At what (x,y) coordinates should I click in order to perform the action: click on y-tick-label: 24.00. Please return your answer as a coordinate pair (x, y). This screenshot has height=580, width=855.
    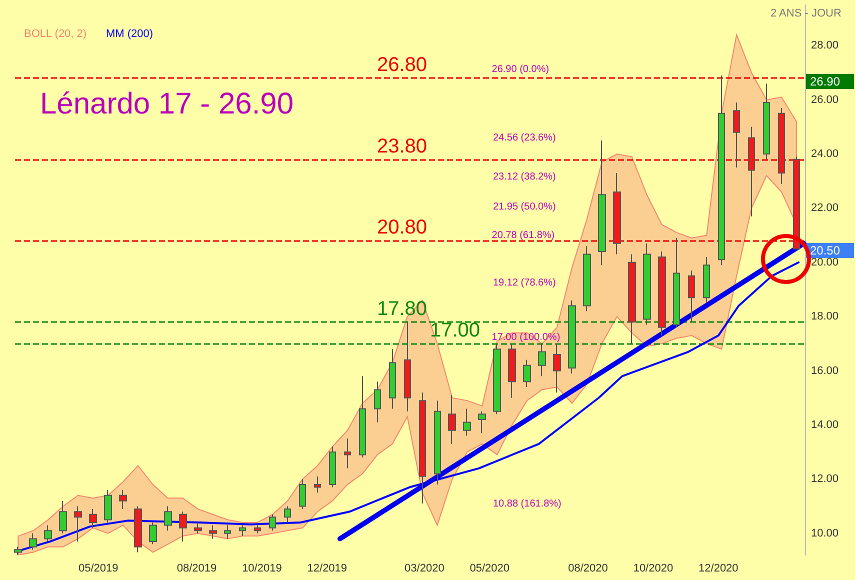
    Looking at the image, I should click on (825, 154).